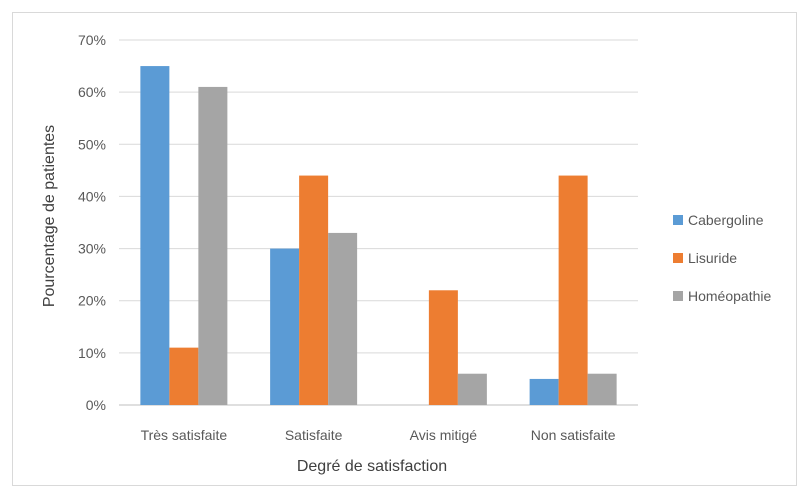 The image size is (809, 498). I want to click on legend-label: Lisuride, so click(712, 258).